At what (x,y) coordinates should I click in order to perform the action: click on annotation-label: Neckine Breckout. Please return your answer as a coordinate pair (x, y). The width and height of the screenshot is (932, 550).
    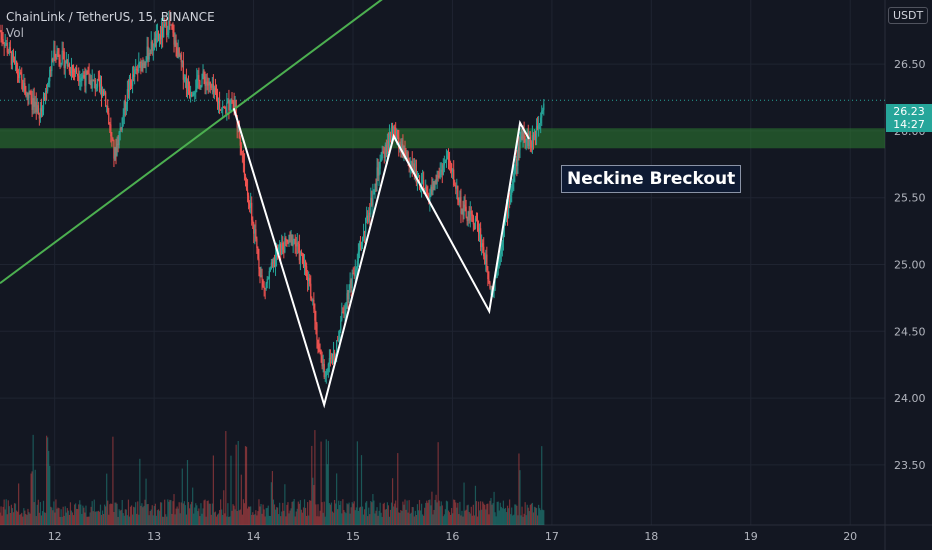
    Looking at the image, I should click on (651, 179).